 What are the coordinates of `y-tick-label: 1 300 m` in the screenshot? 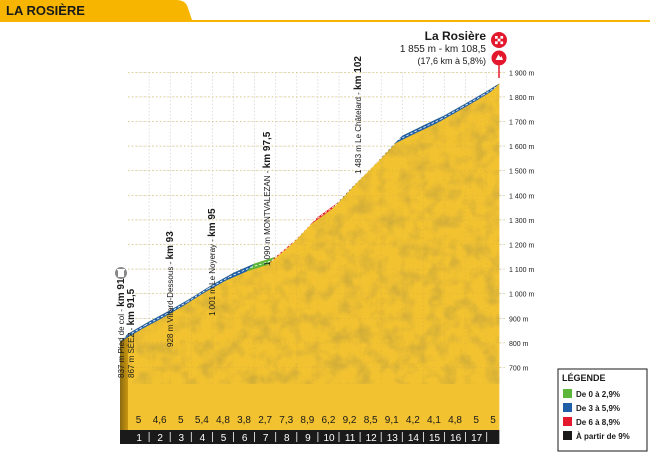 It's located at (521, 221).